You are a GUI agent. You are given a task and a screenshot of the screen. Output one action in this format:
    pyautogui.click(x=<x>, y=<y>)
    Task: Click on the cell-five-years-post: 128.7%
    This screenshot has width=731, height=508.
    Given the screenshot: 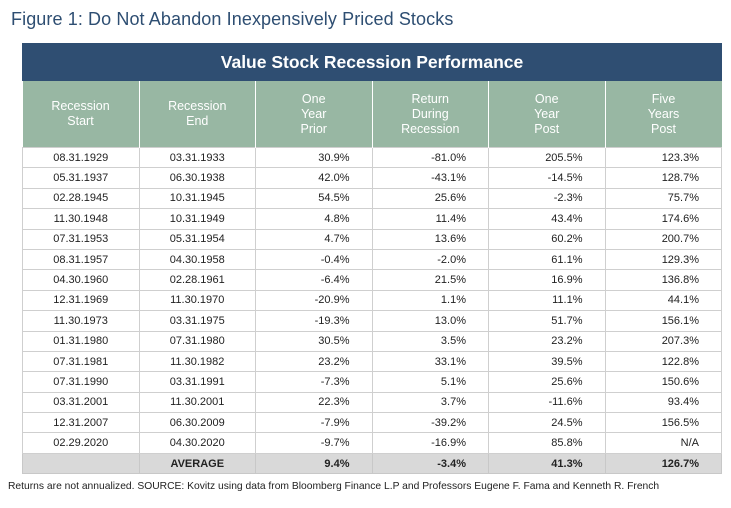 What is the action you would take?
    pyautogui.click(x=663, y=178)
    